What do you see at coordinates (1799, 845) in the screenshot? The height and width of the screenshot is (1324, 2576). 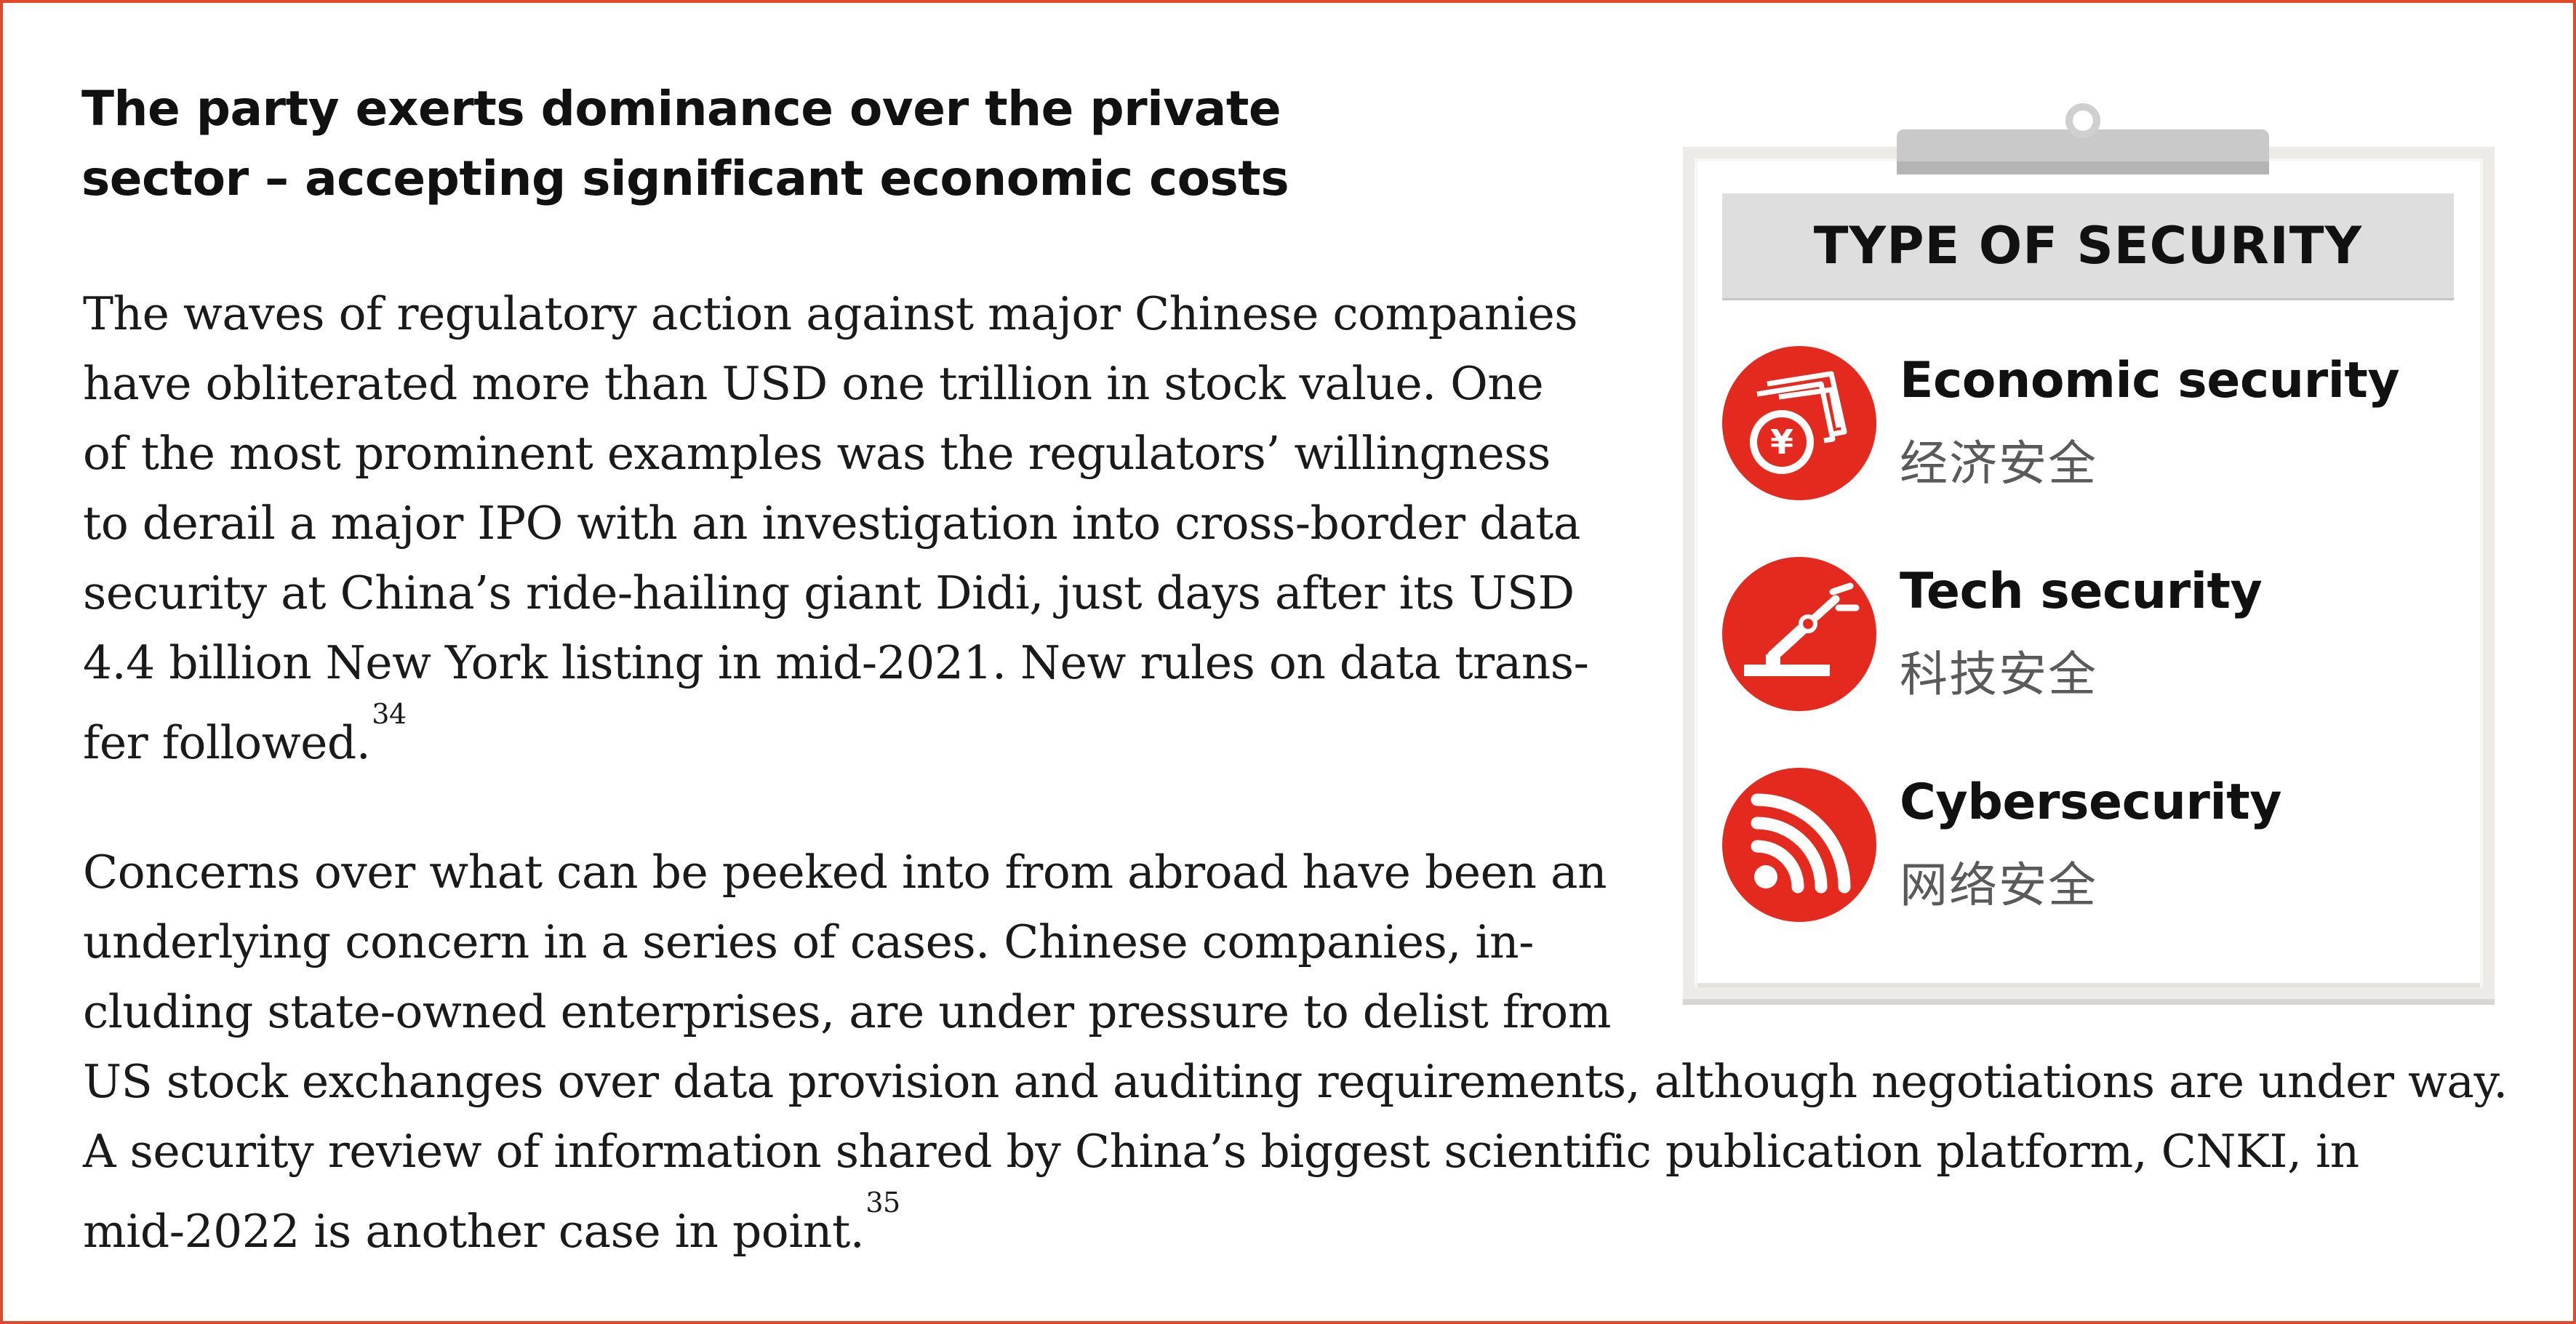 I see `signal-icon` at bounding box center [1799, 845].